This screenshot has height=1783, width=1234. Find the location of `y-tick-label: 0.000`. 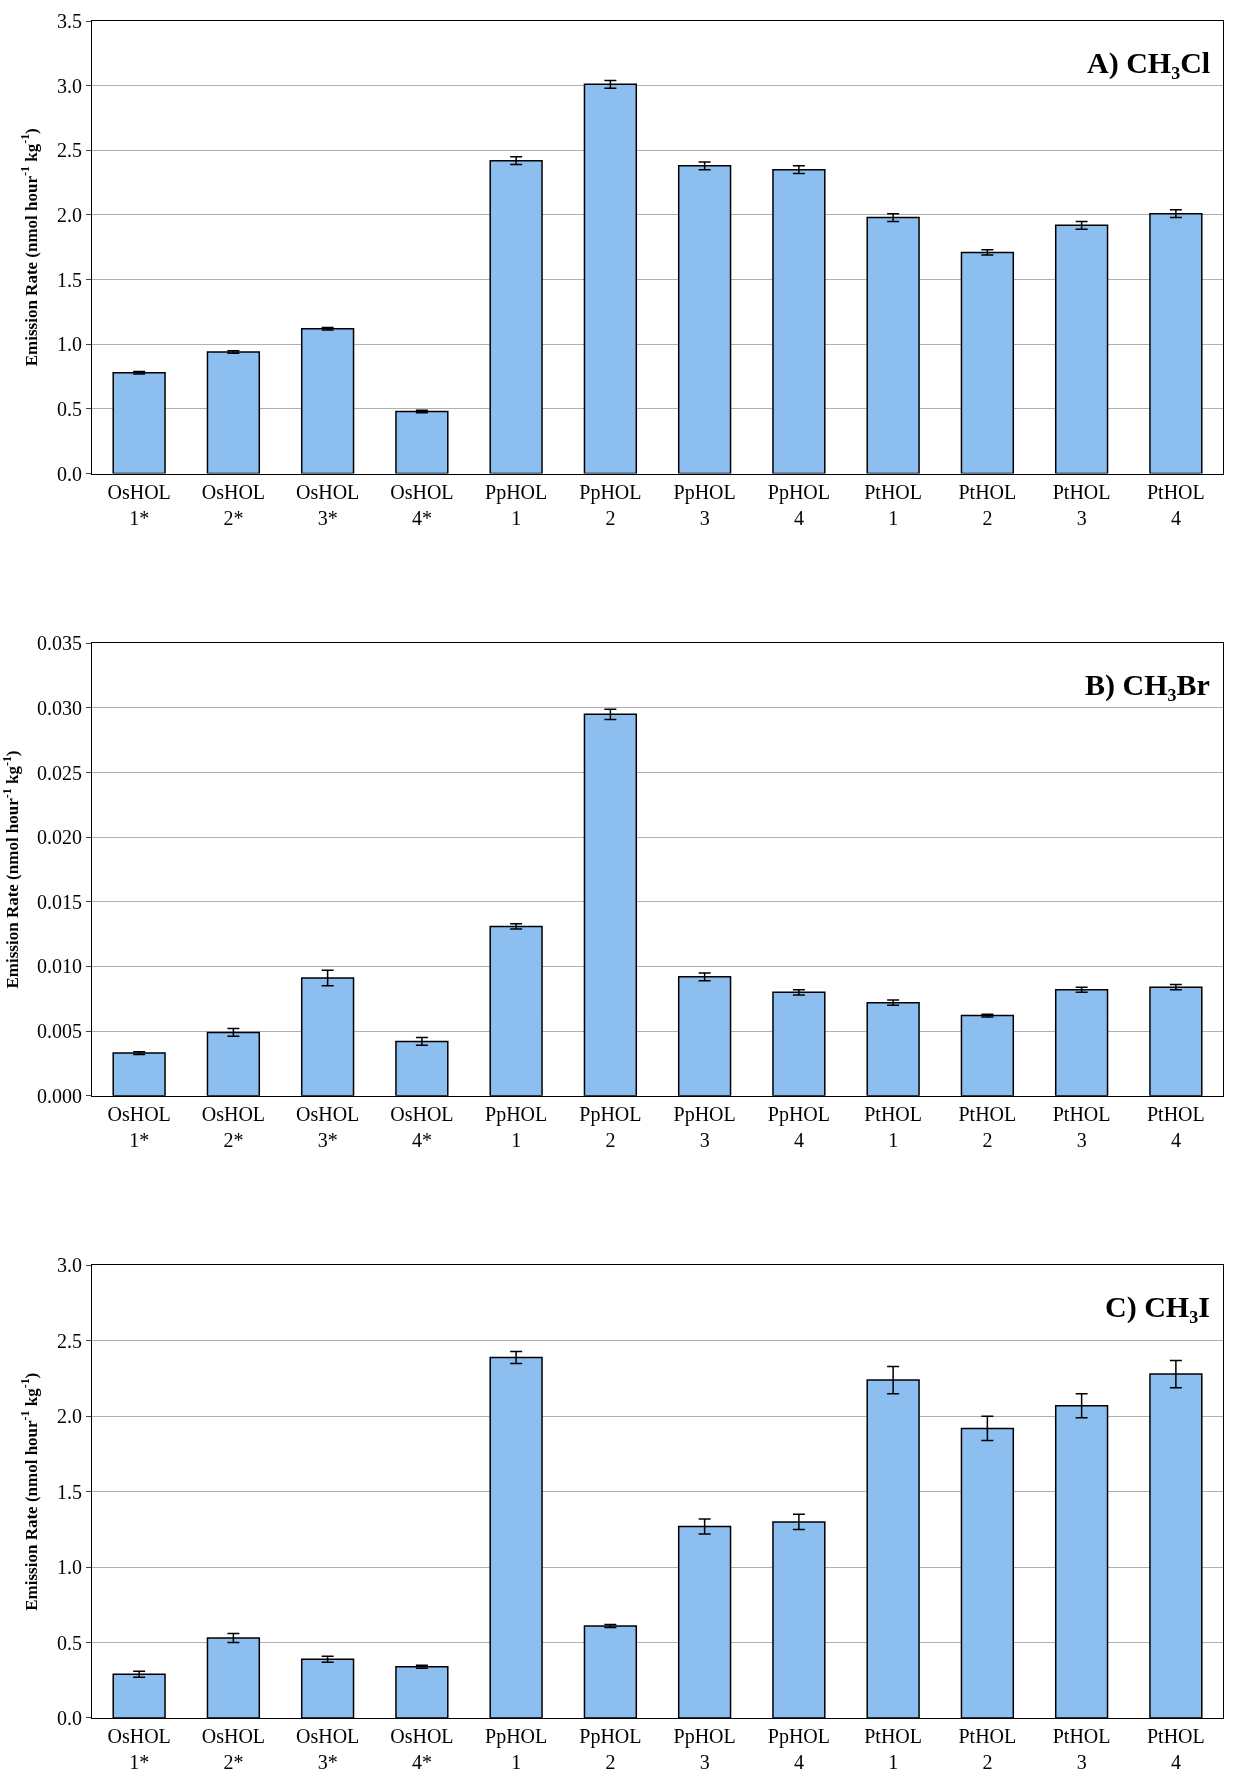

y-tick-label: 0.000 is located at coordinates (59, 1095).